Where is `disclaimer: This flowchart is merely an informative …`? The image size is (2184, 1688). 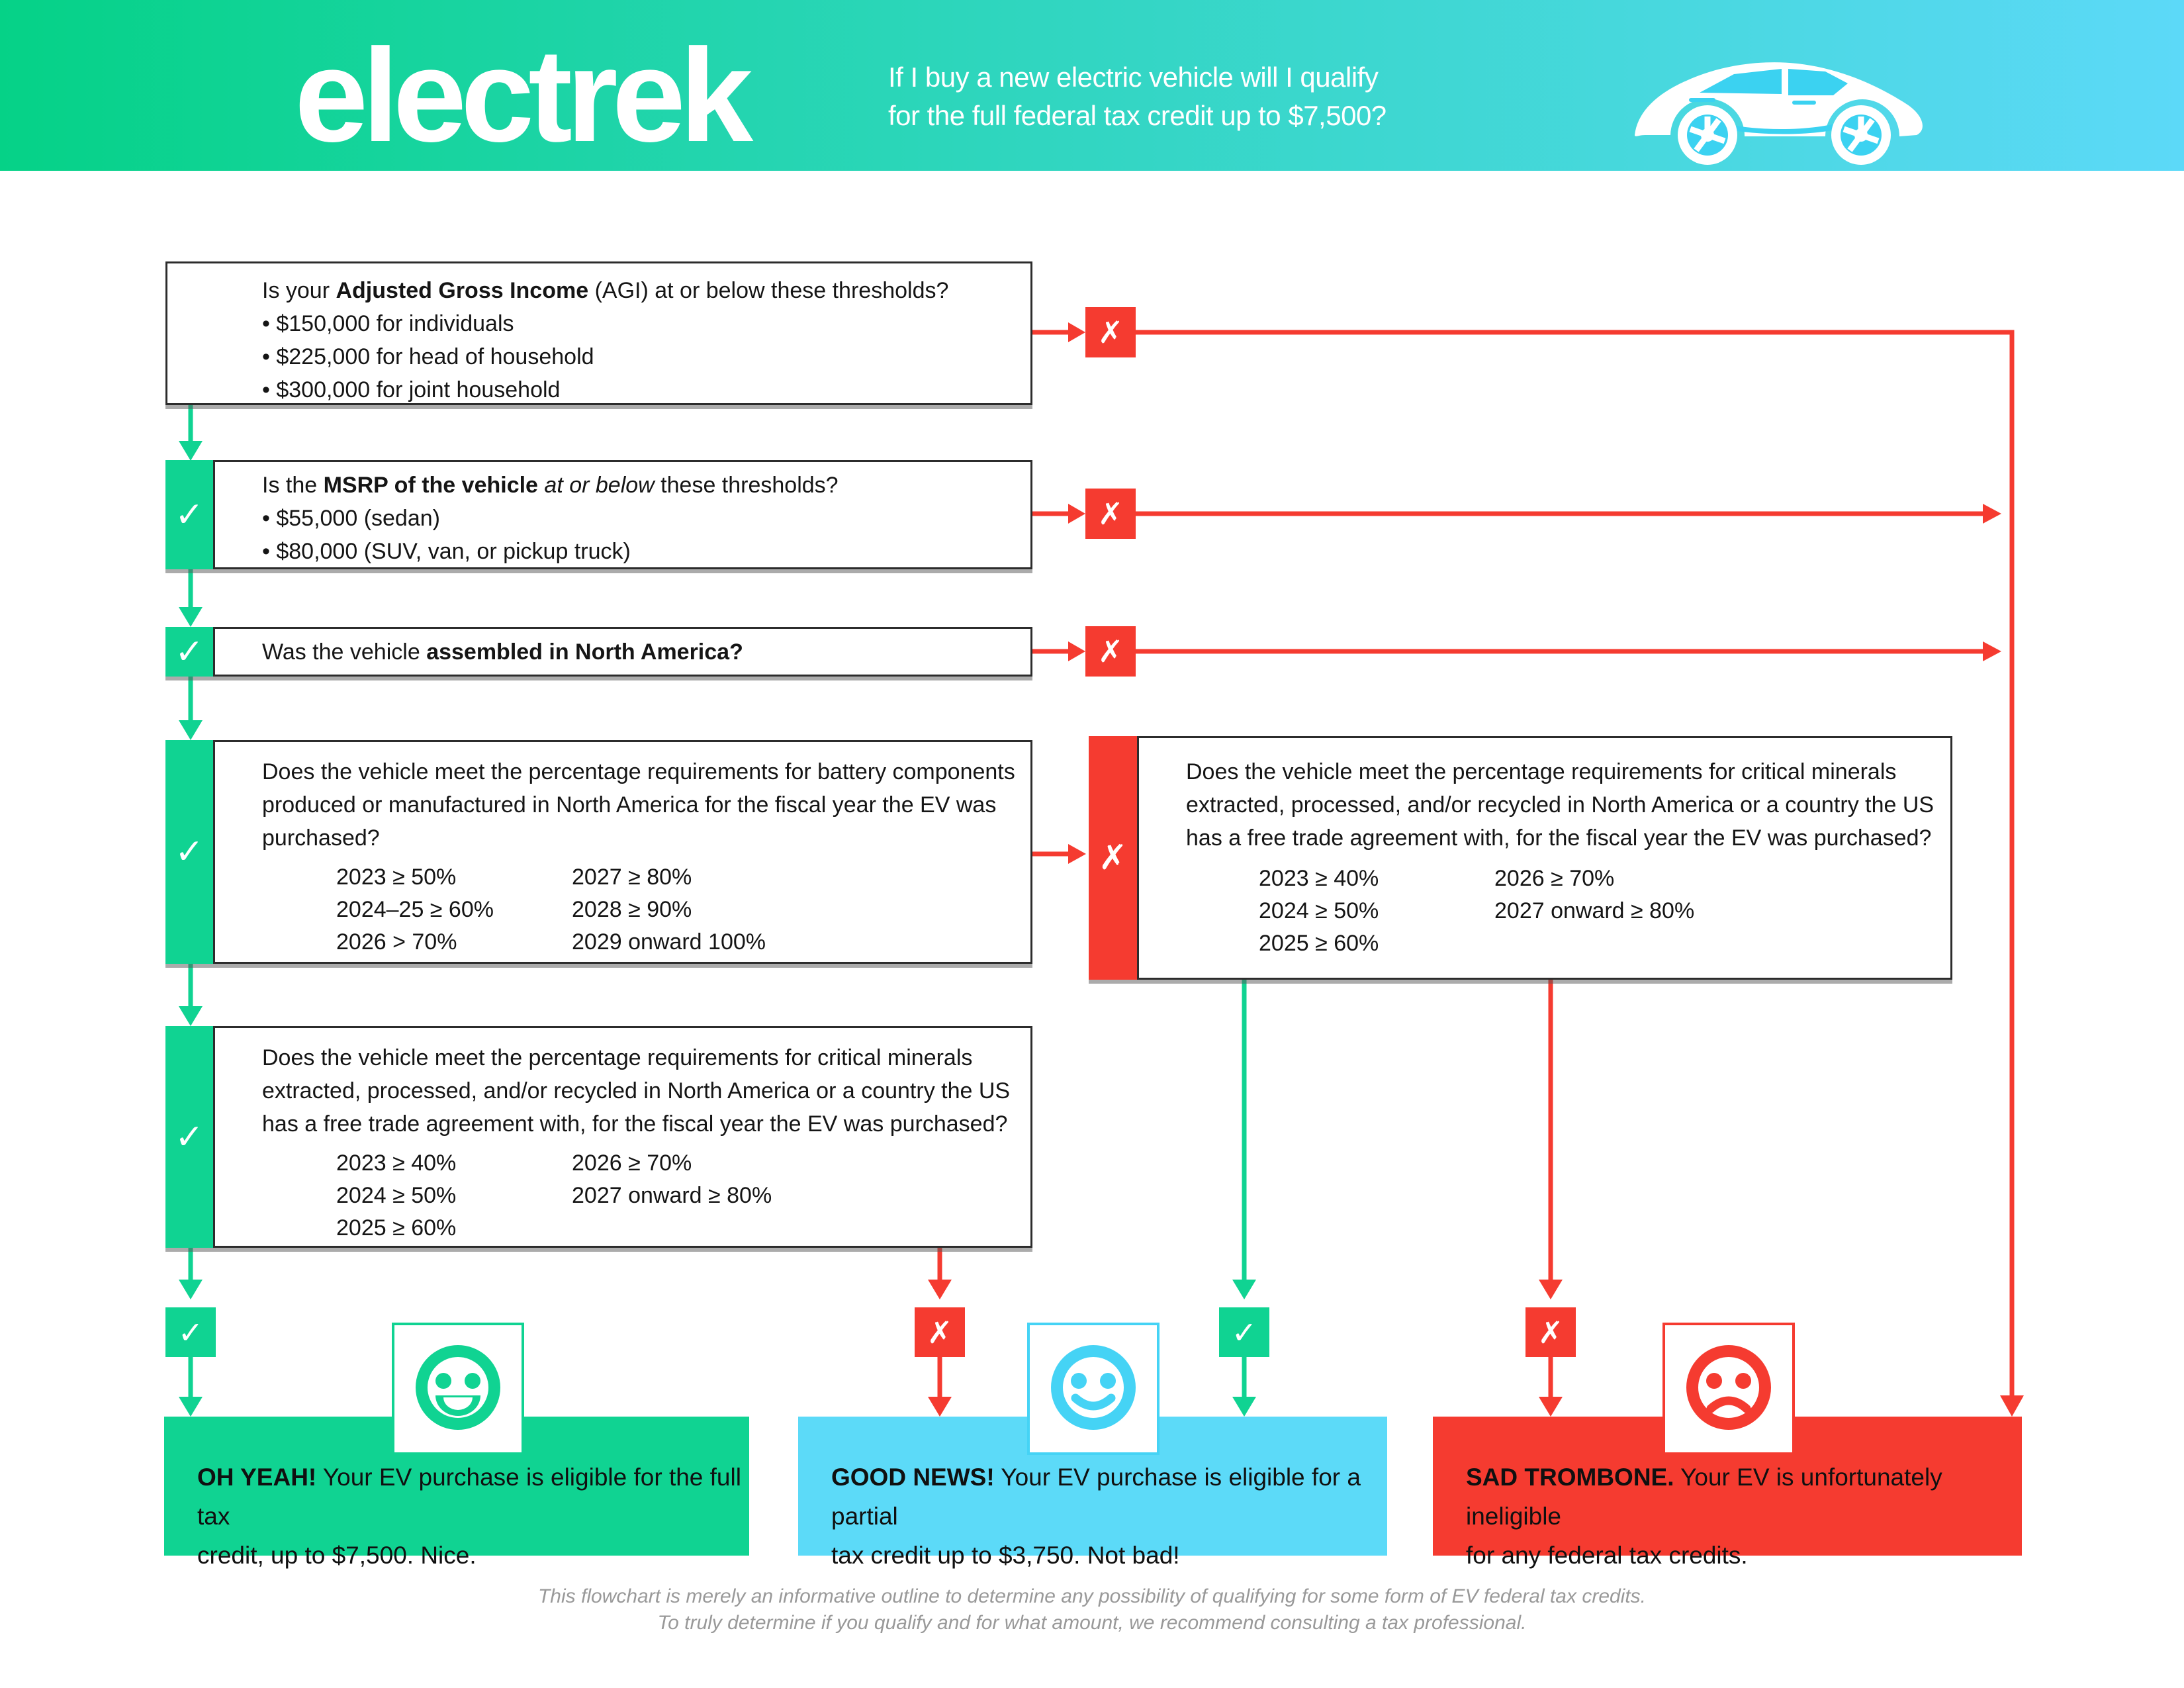 disclaimer: This flowchart is merely an informative … is located at coordinates (1092, 1609).